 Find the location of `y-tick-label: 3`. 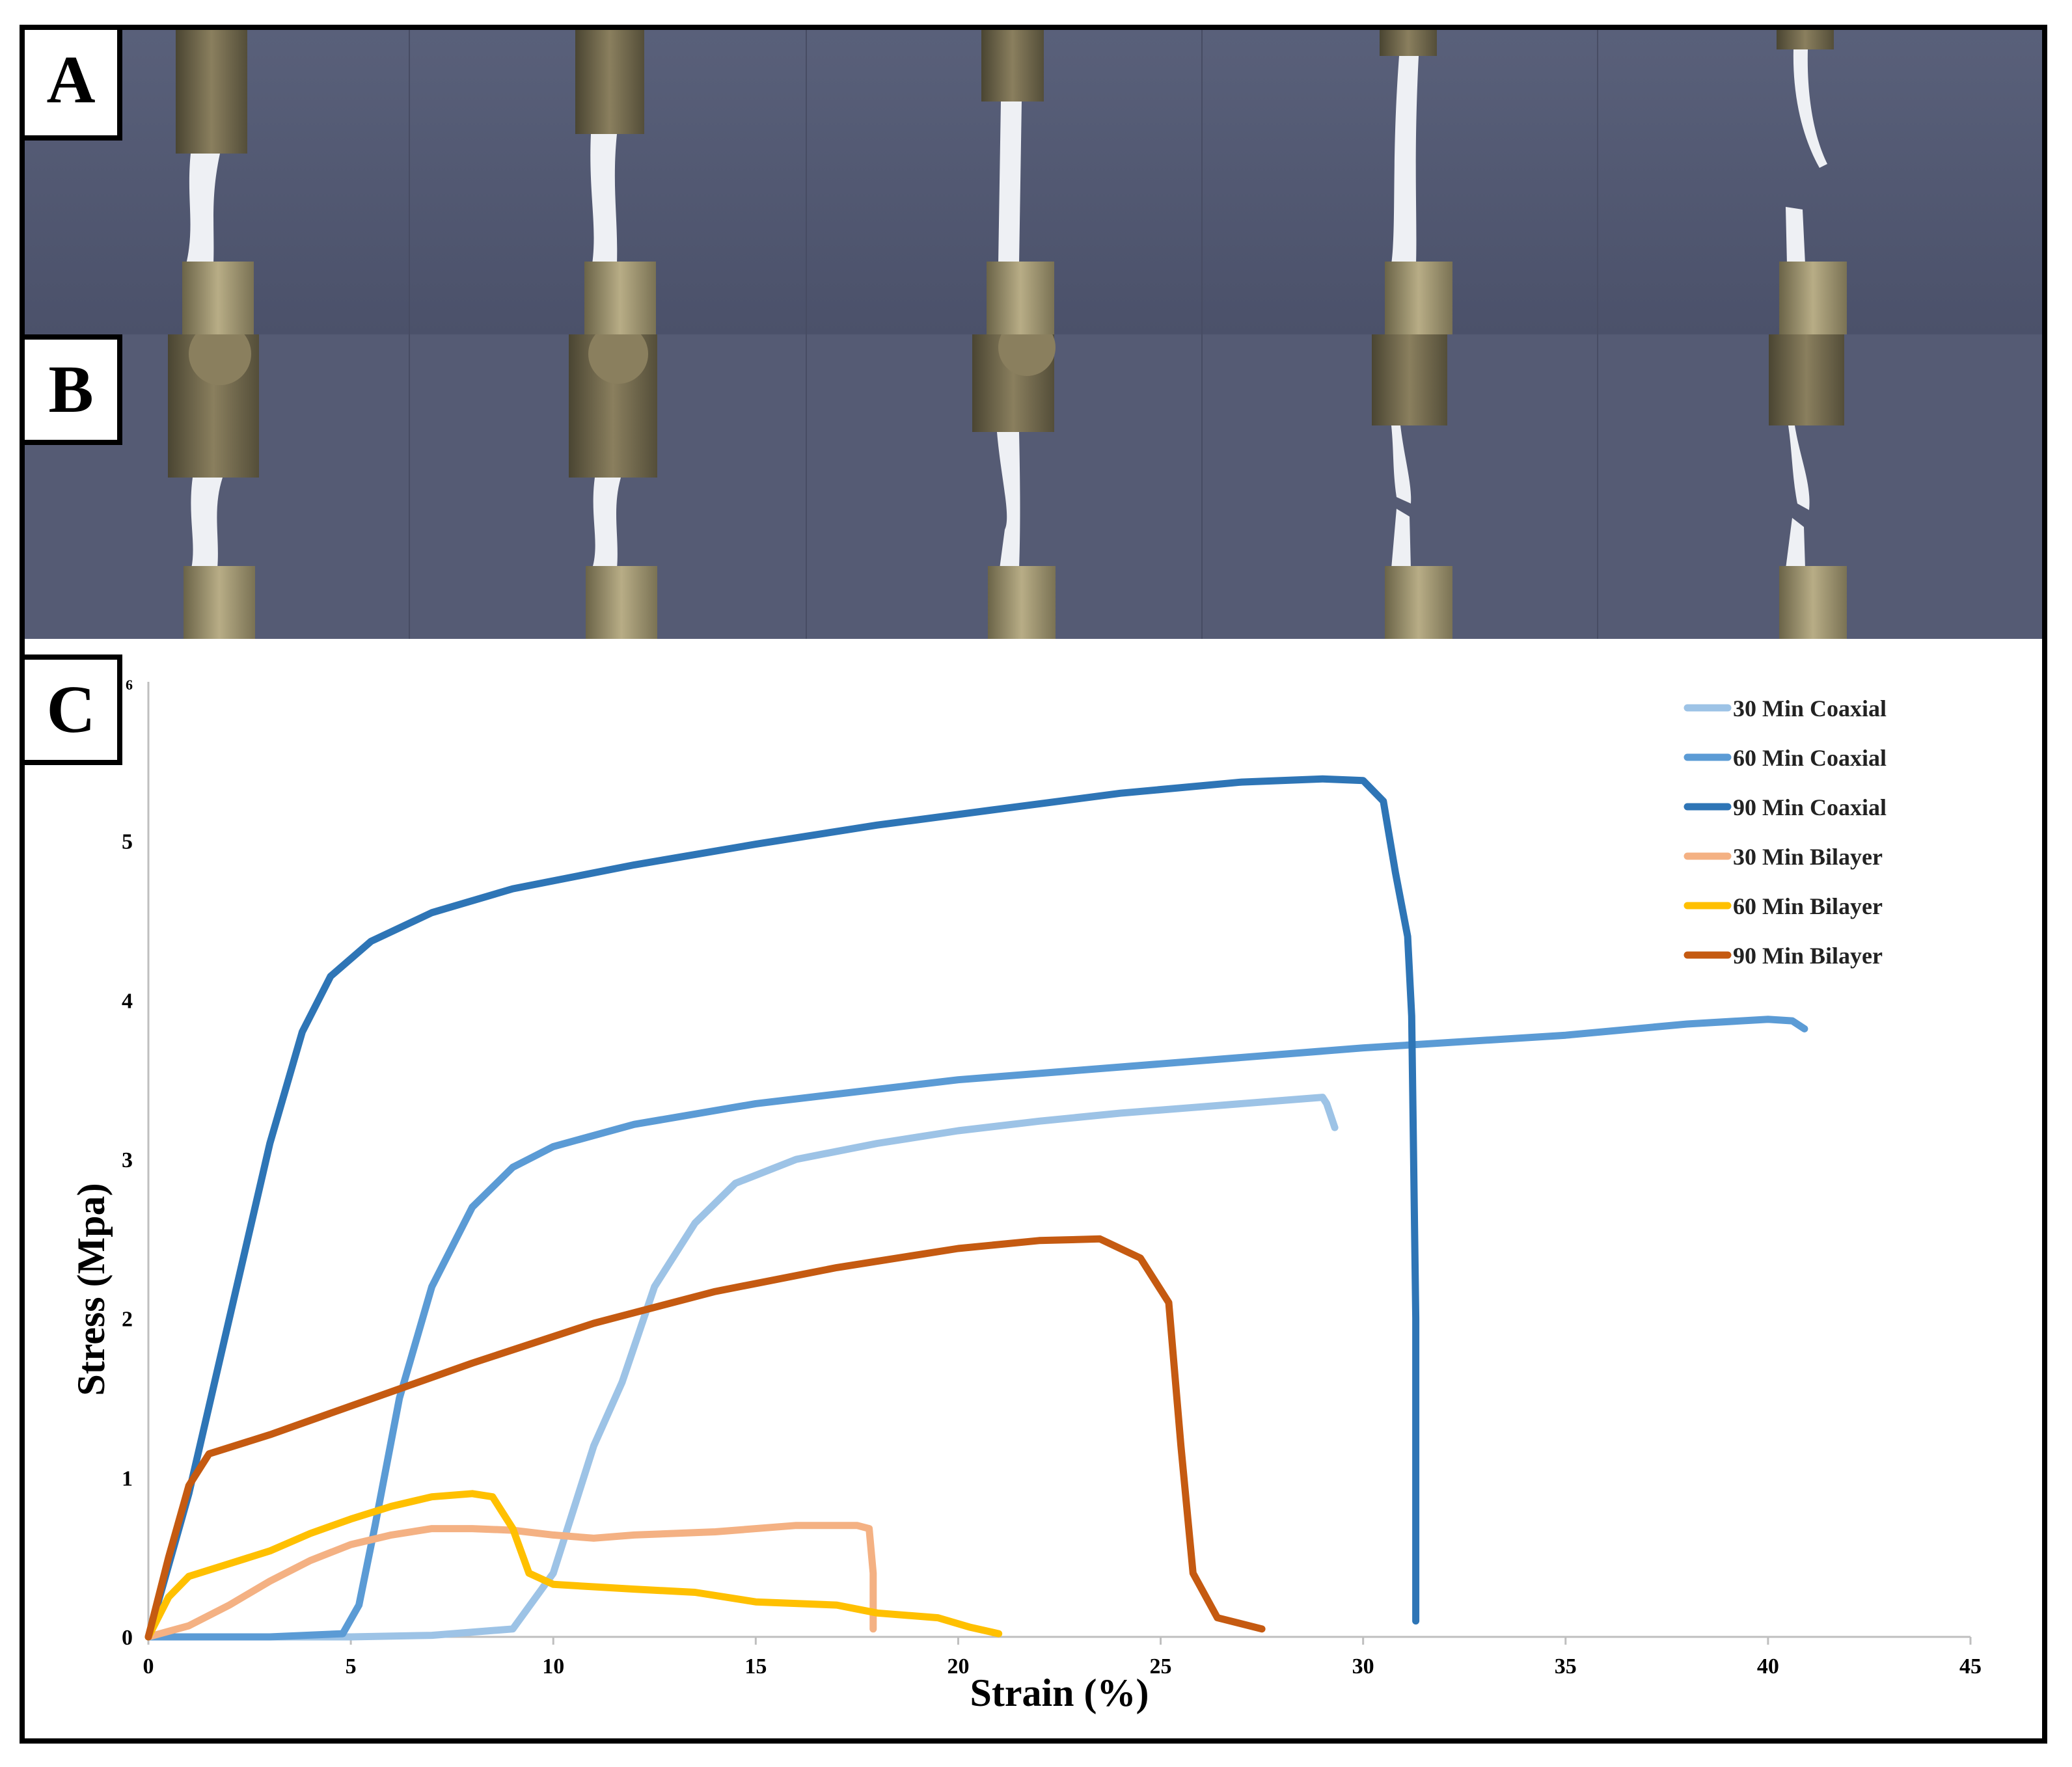

y-tick-label: 3 is located at coordinates (128, 1160).